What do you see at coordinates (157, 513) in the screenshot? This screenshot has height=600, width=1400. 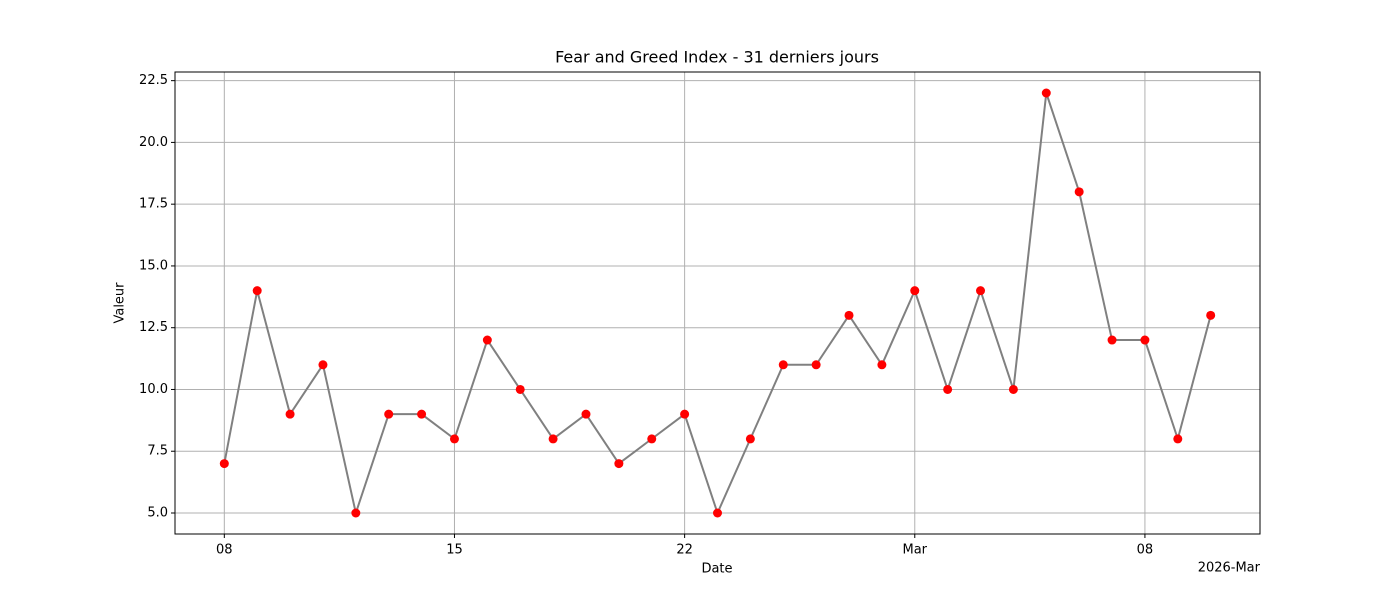 I see `y-tick-label: 5.0` at bounding box center [157, 513].